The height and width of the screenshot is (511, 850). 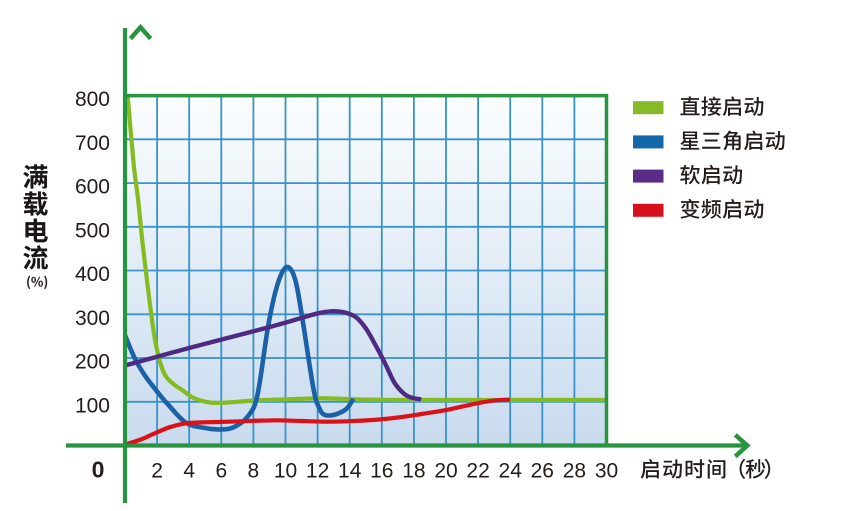 I want to click on svg-text: 12, so click(x=317, y=470).